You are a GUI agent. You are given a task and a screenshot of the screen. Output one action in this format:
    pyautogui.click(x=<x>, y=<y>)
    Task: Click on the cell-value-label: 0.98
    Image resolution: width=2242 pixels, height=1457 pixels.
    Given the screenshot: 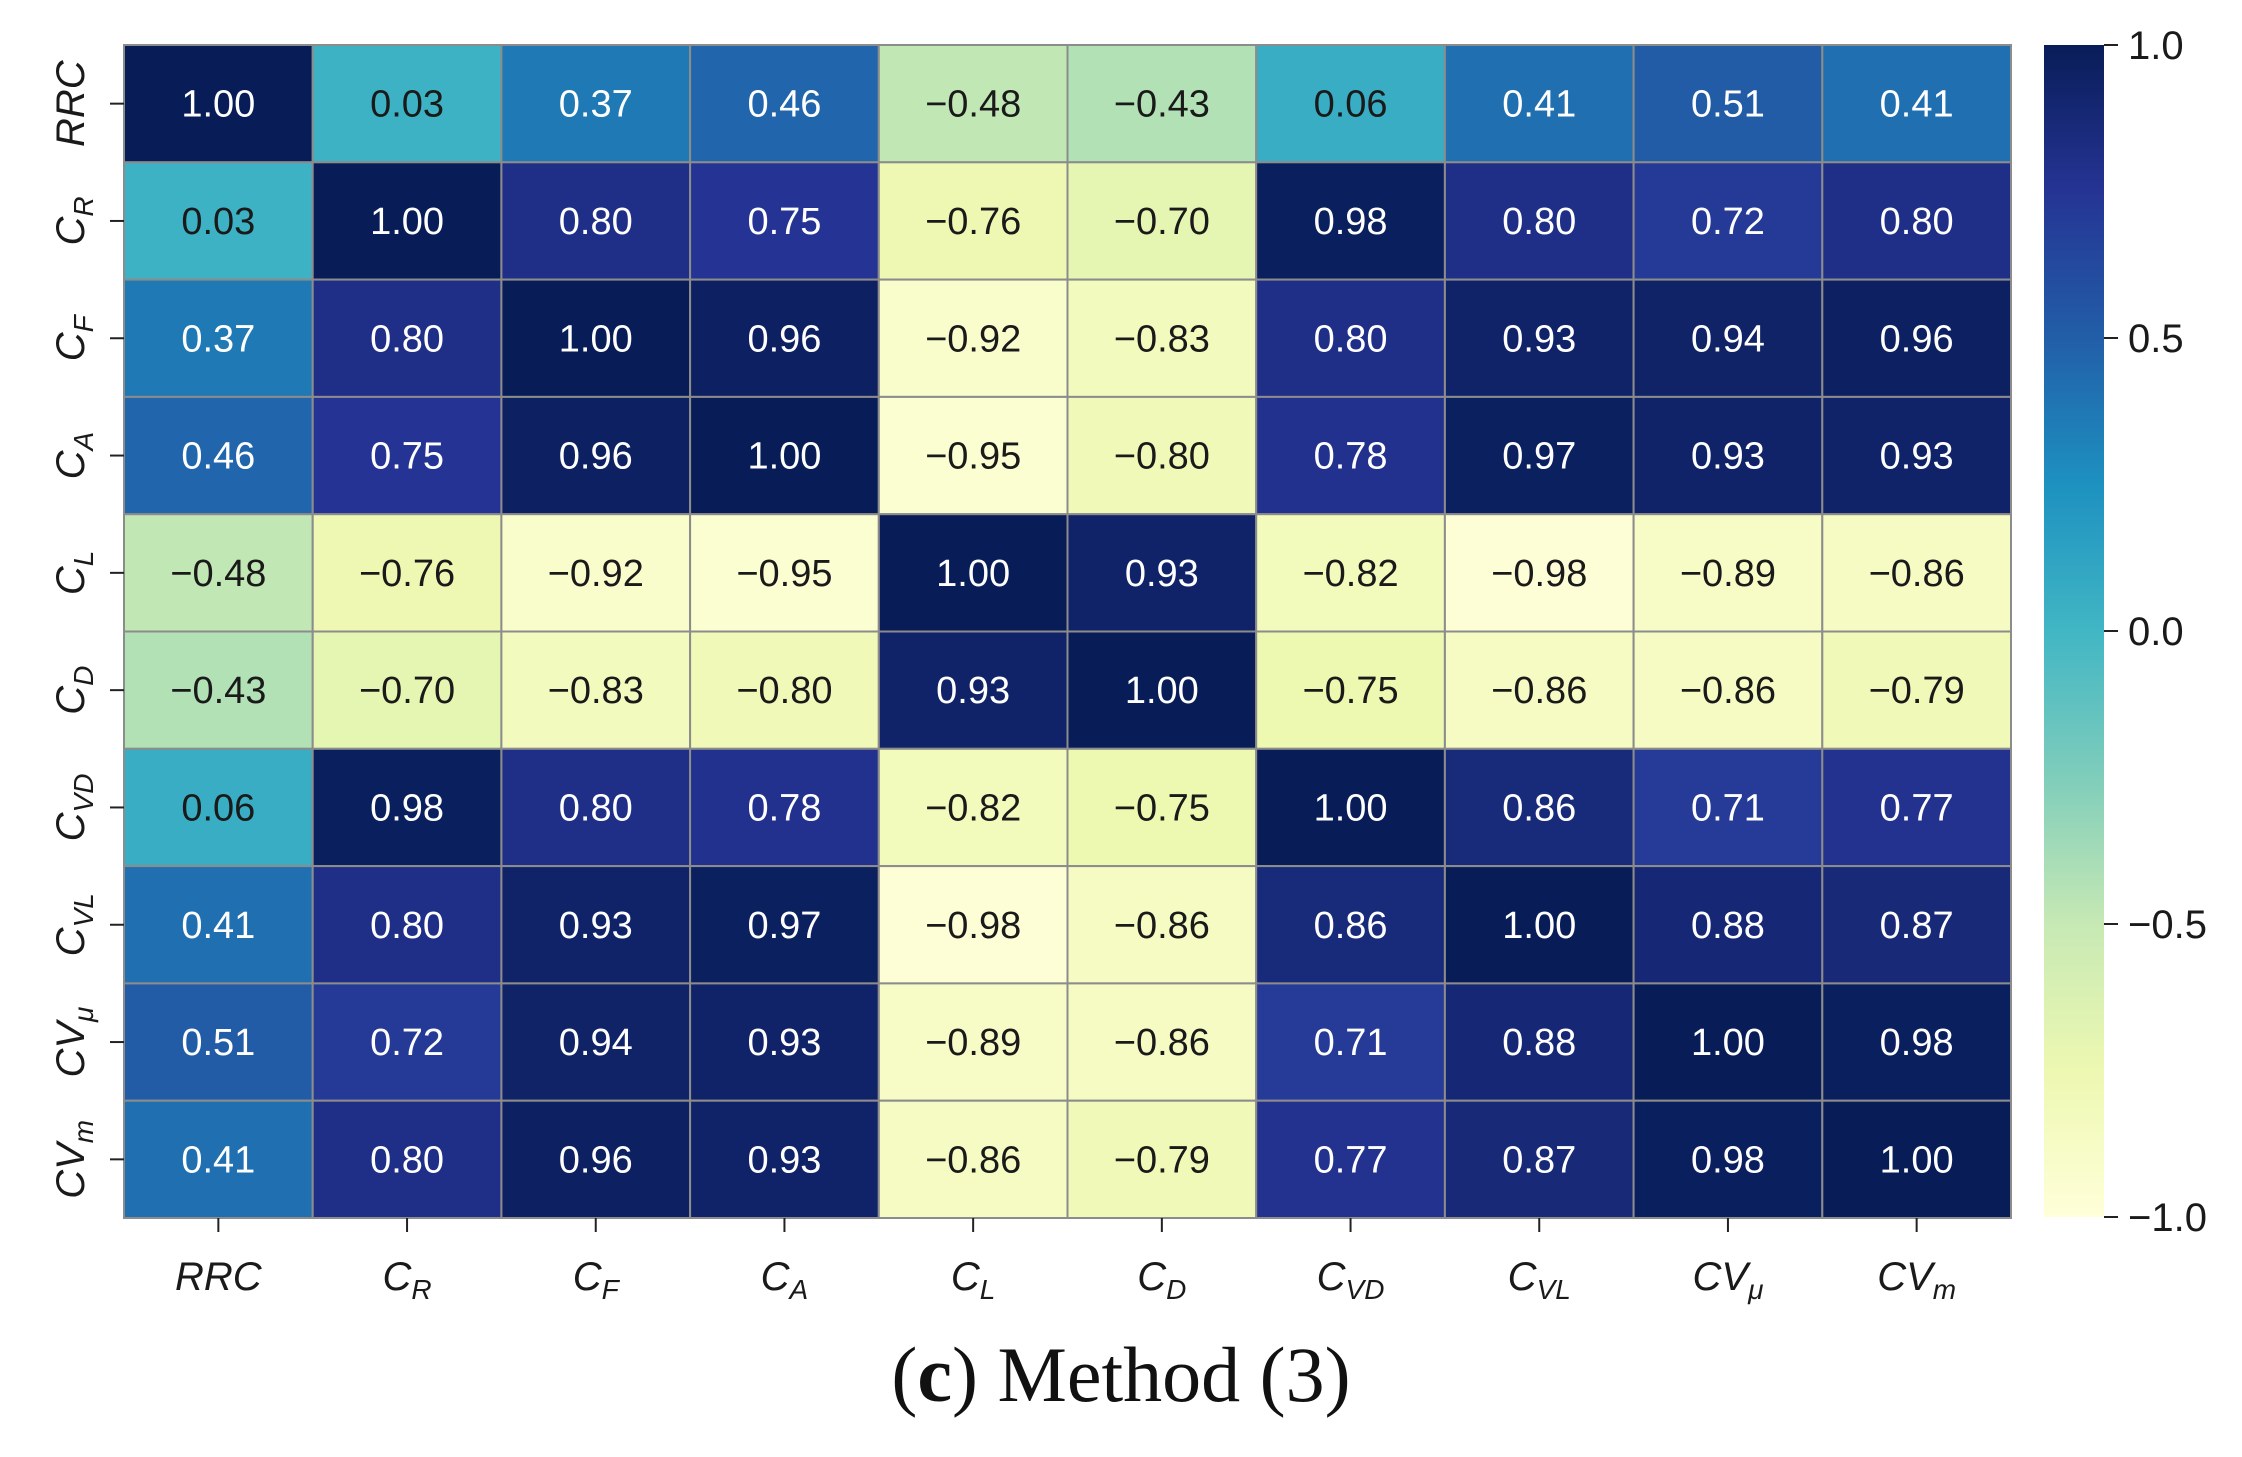 What is the action you would take?
    pyautogui.click(x=1351, y=222)
    